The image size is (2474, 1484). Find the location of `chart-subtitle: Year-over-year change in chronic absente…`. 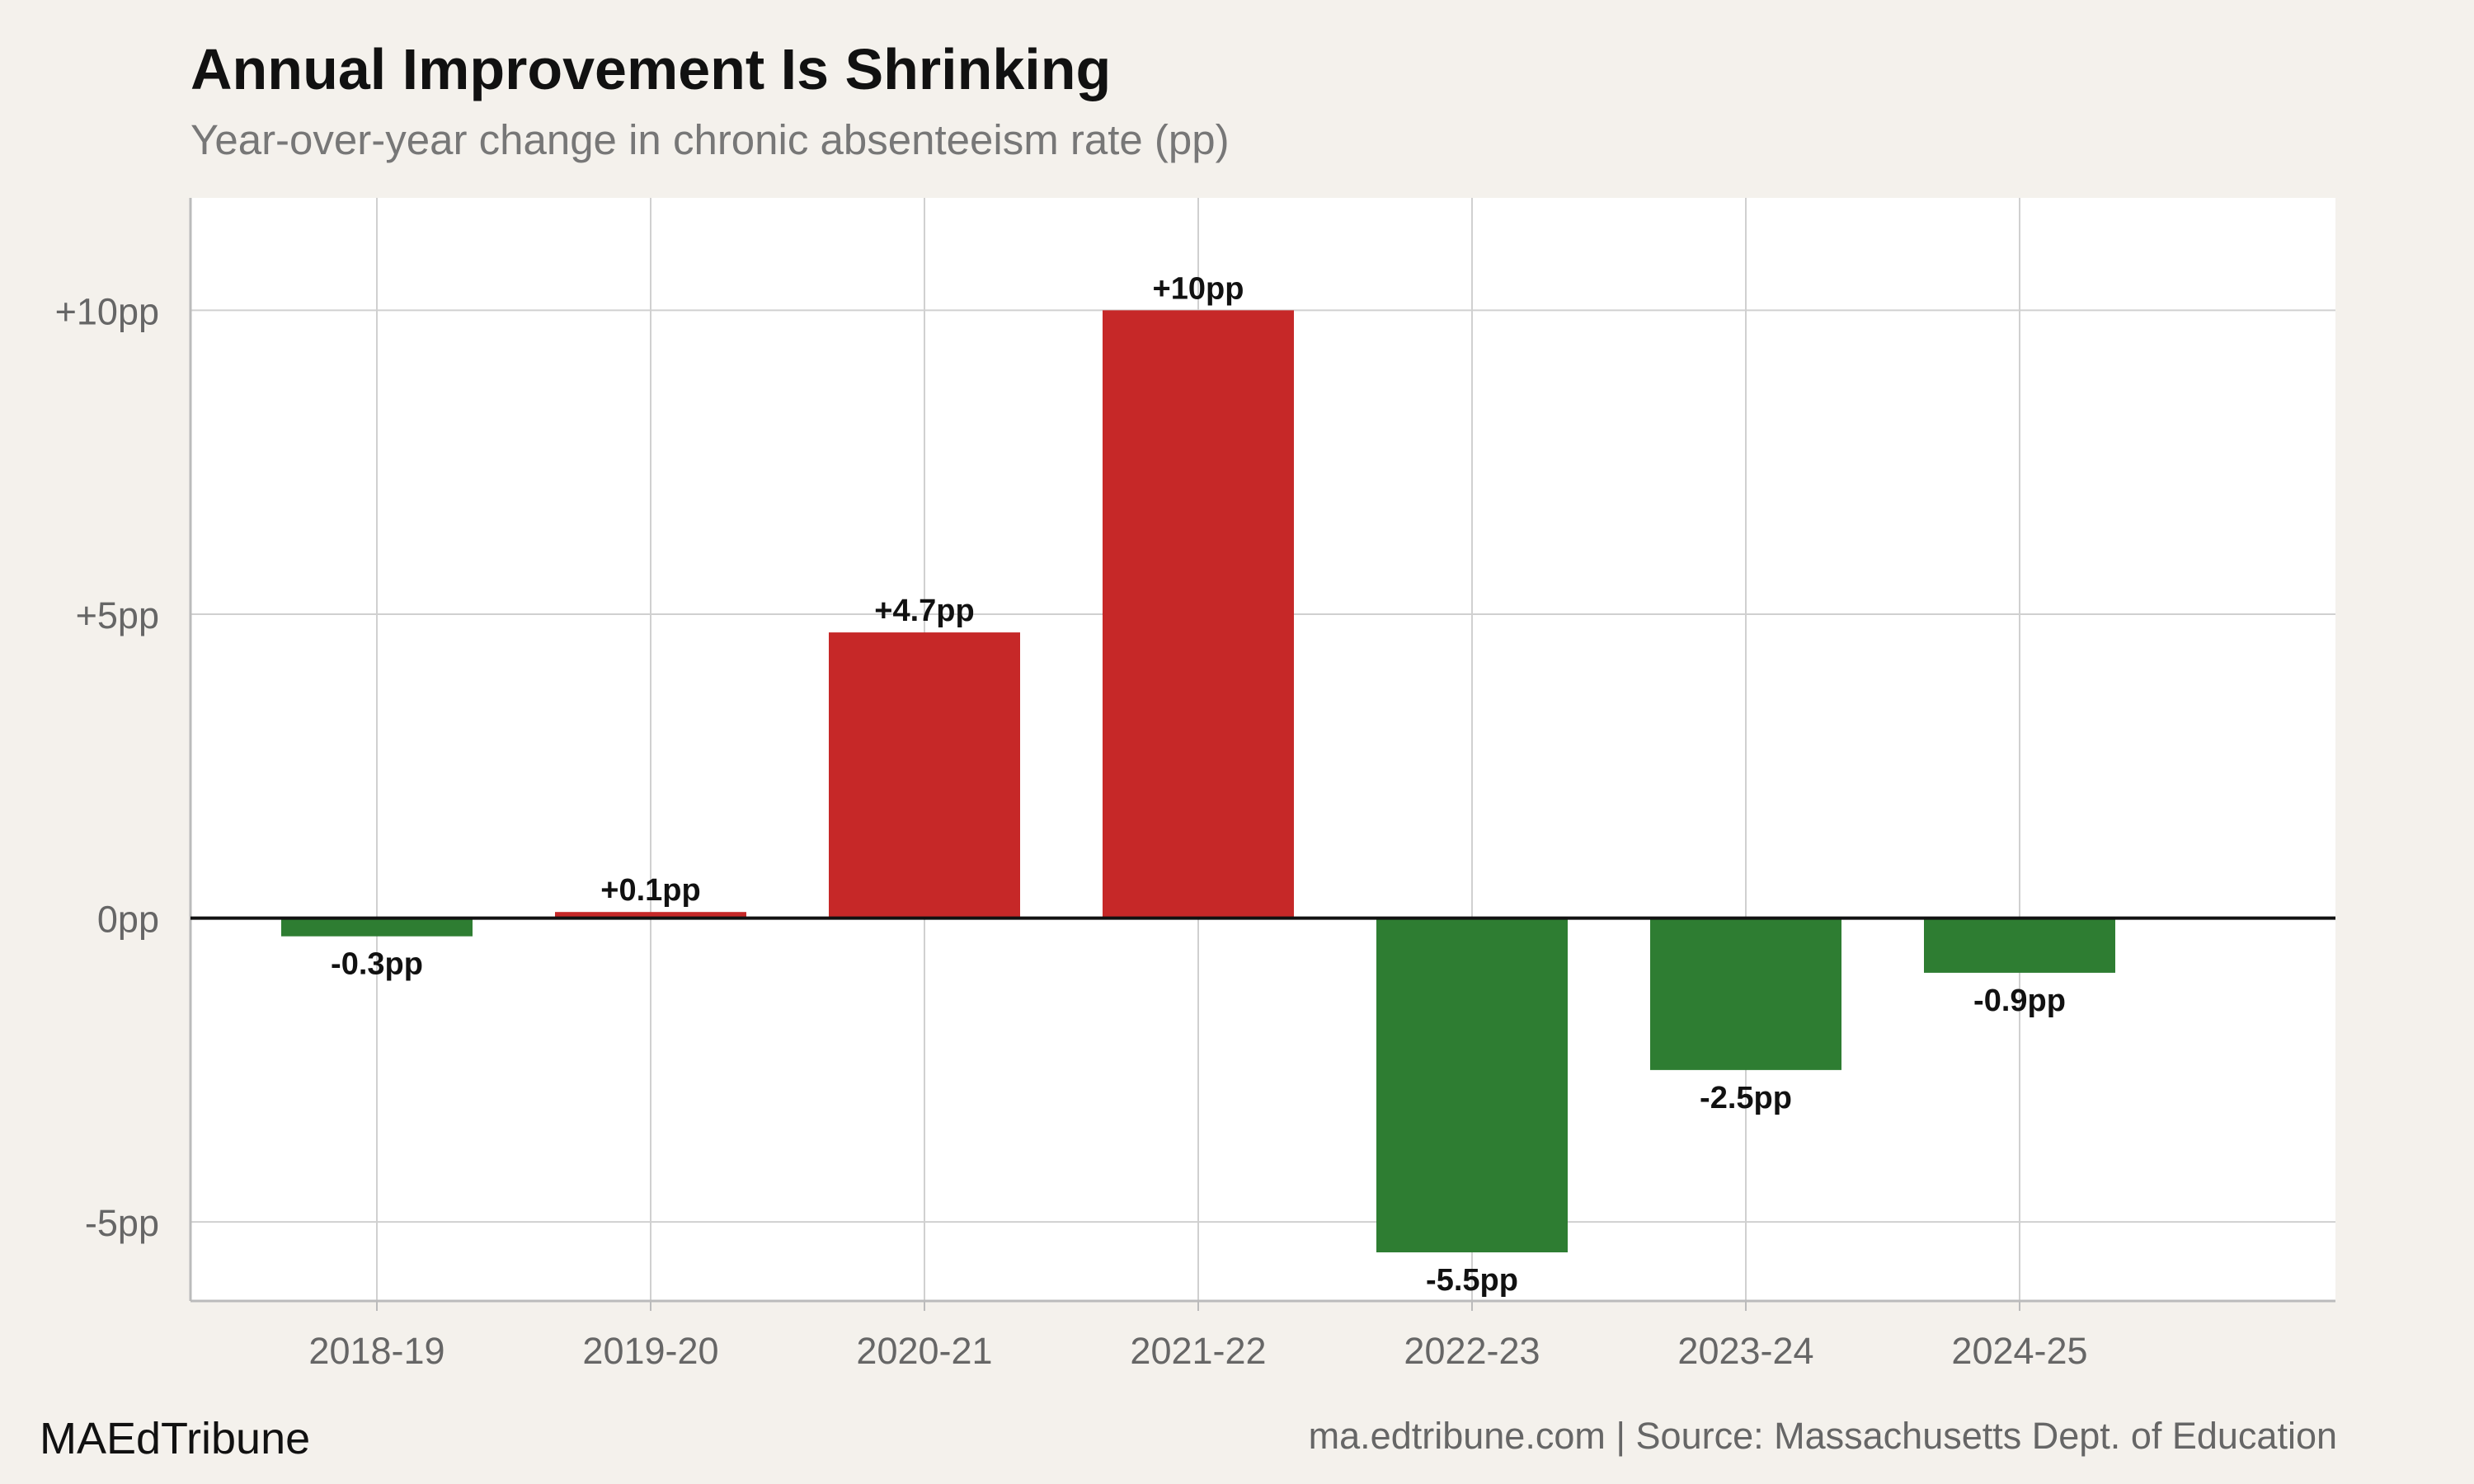

chart-subtitle: Year-over-year change in chronic absente… is located at coordinates (710, 139).